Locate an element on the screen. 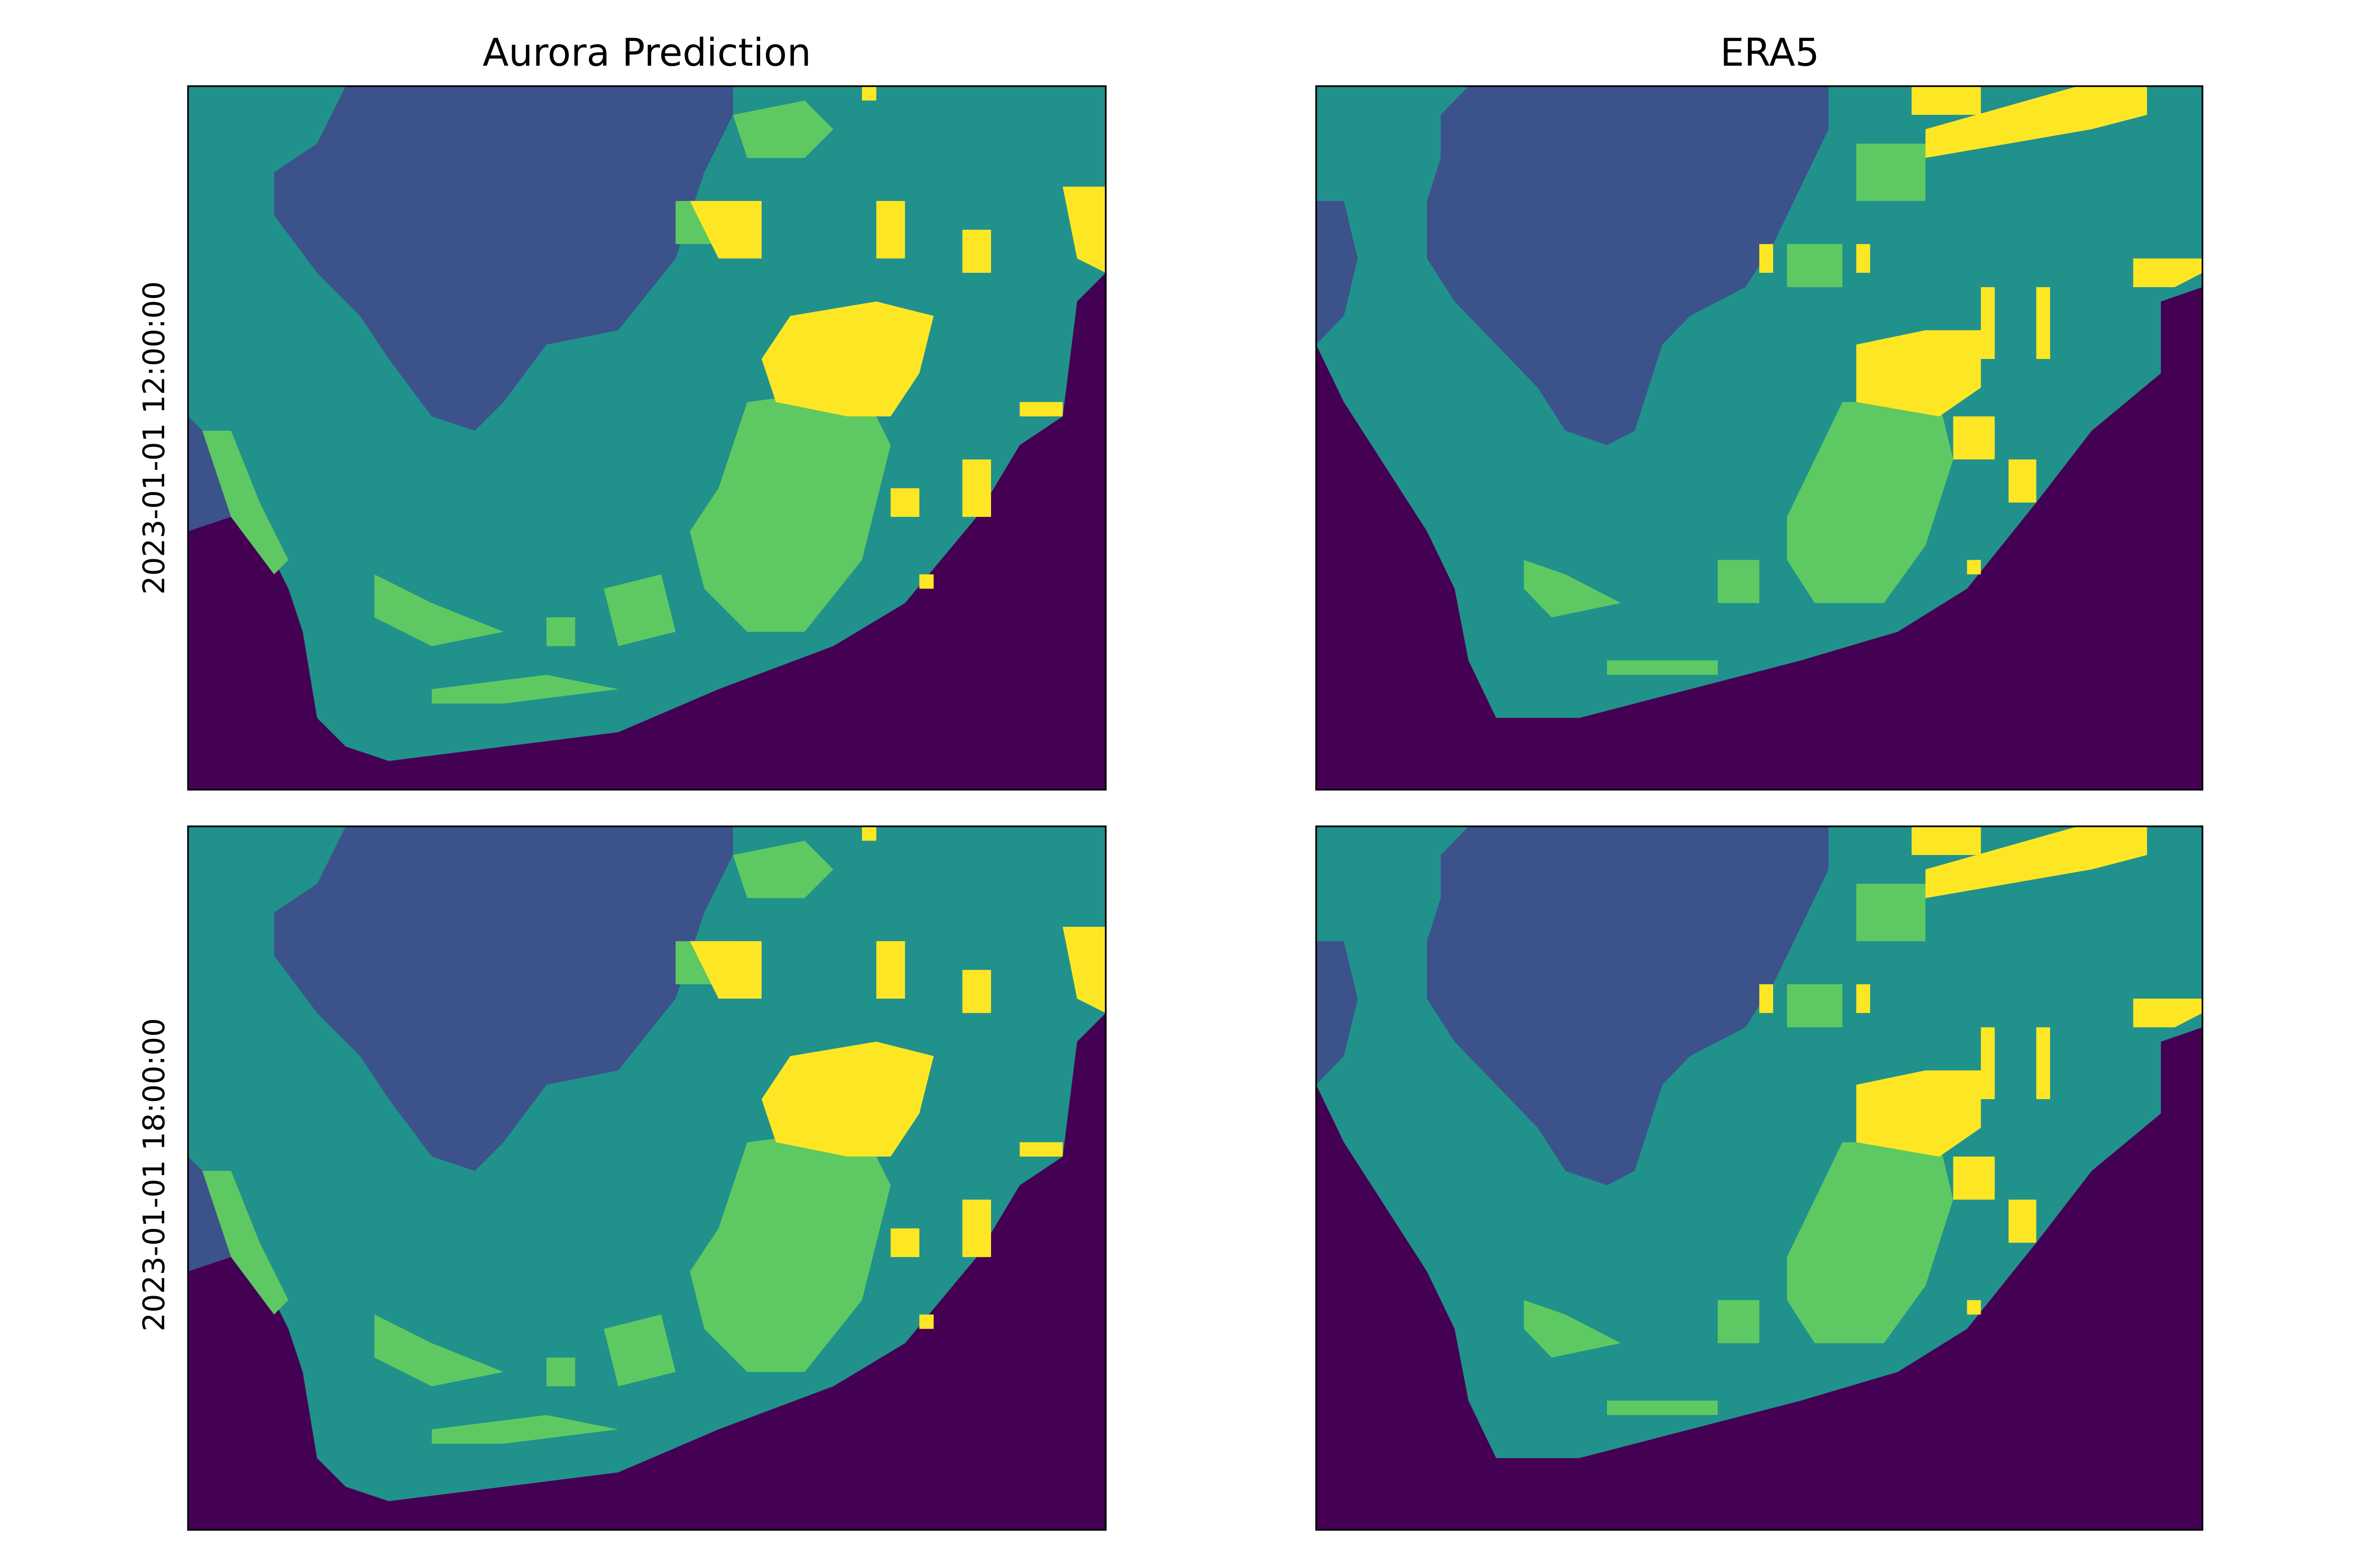 The height and width of the screenshot is (1547, 2380). column-title-era5: ERA5 is located at coordinates (1770, 52).